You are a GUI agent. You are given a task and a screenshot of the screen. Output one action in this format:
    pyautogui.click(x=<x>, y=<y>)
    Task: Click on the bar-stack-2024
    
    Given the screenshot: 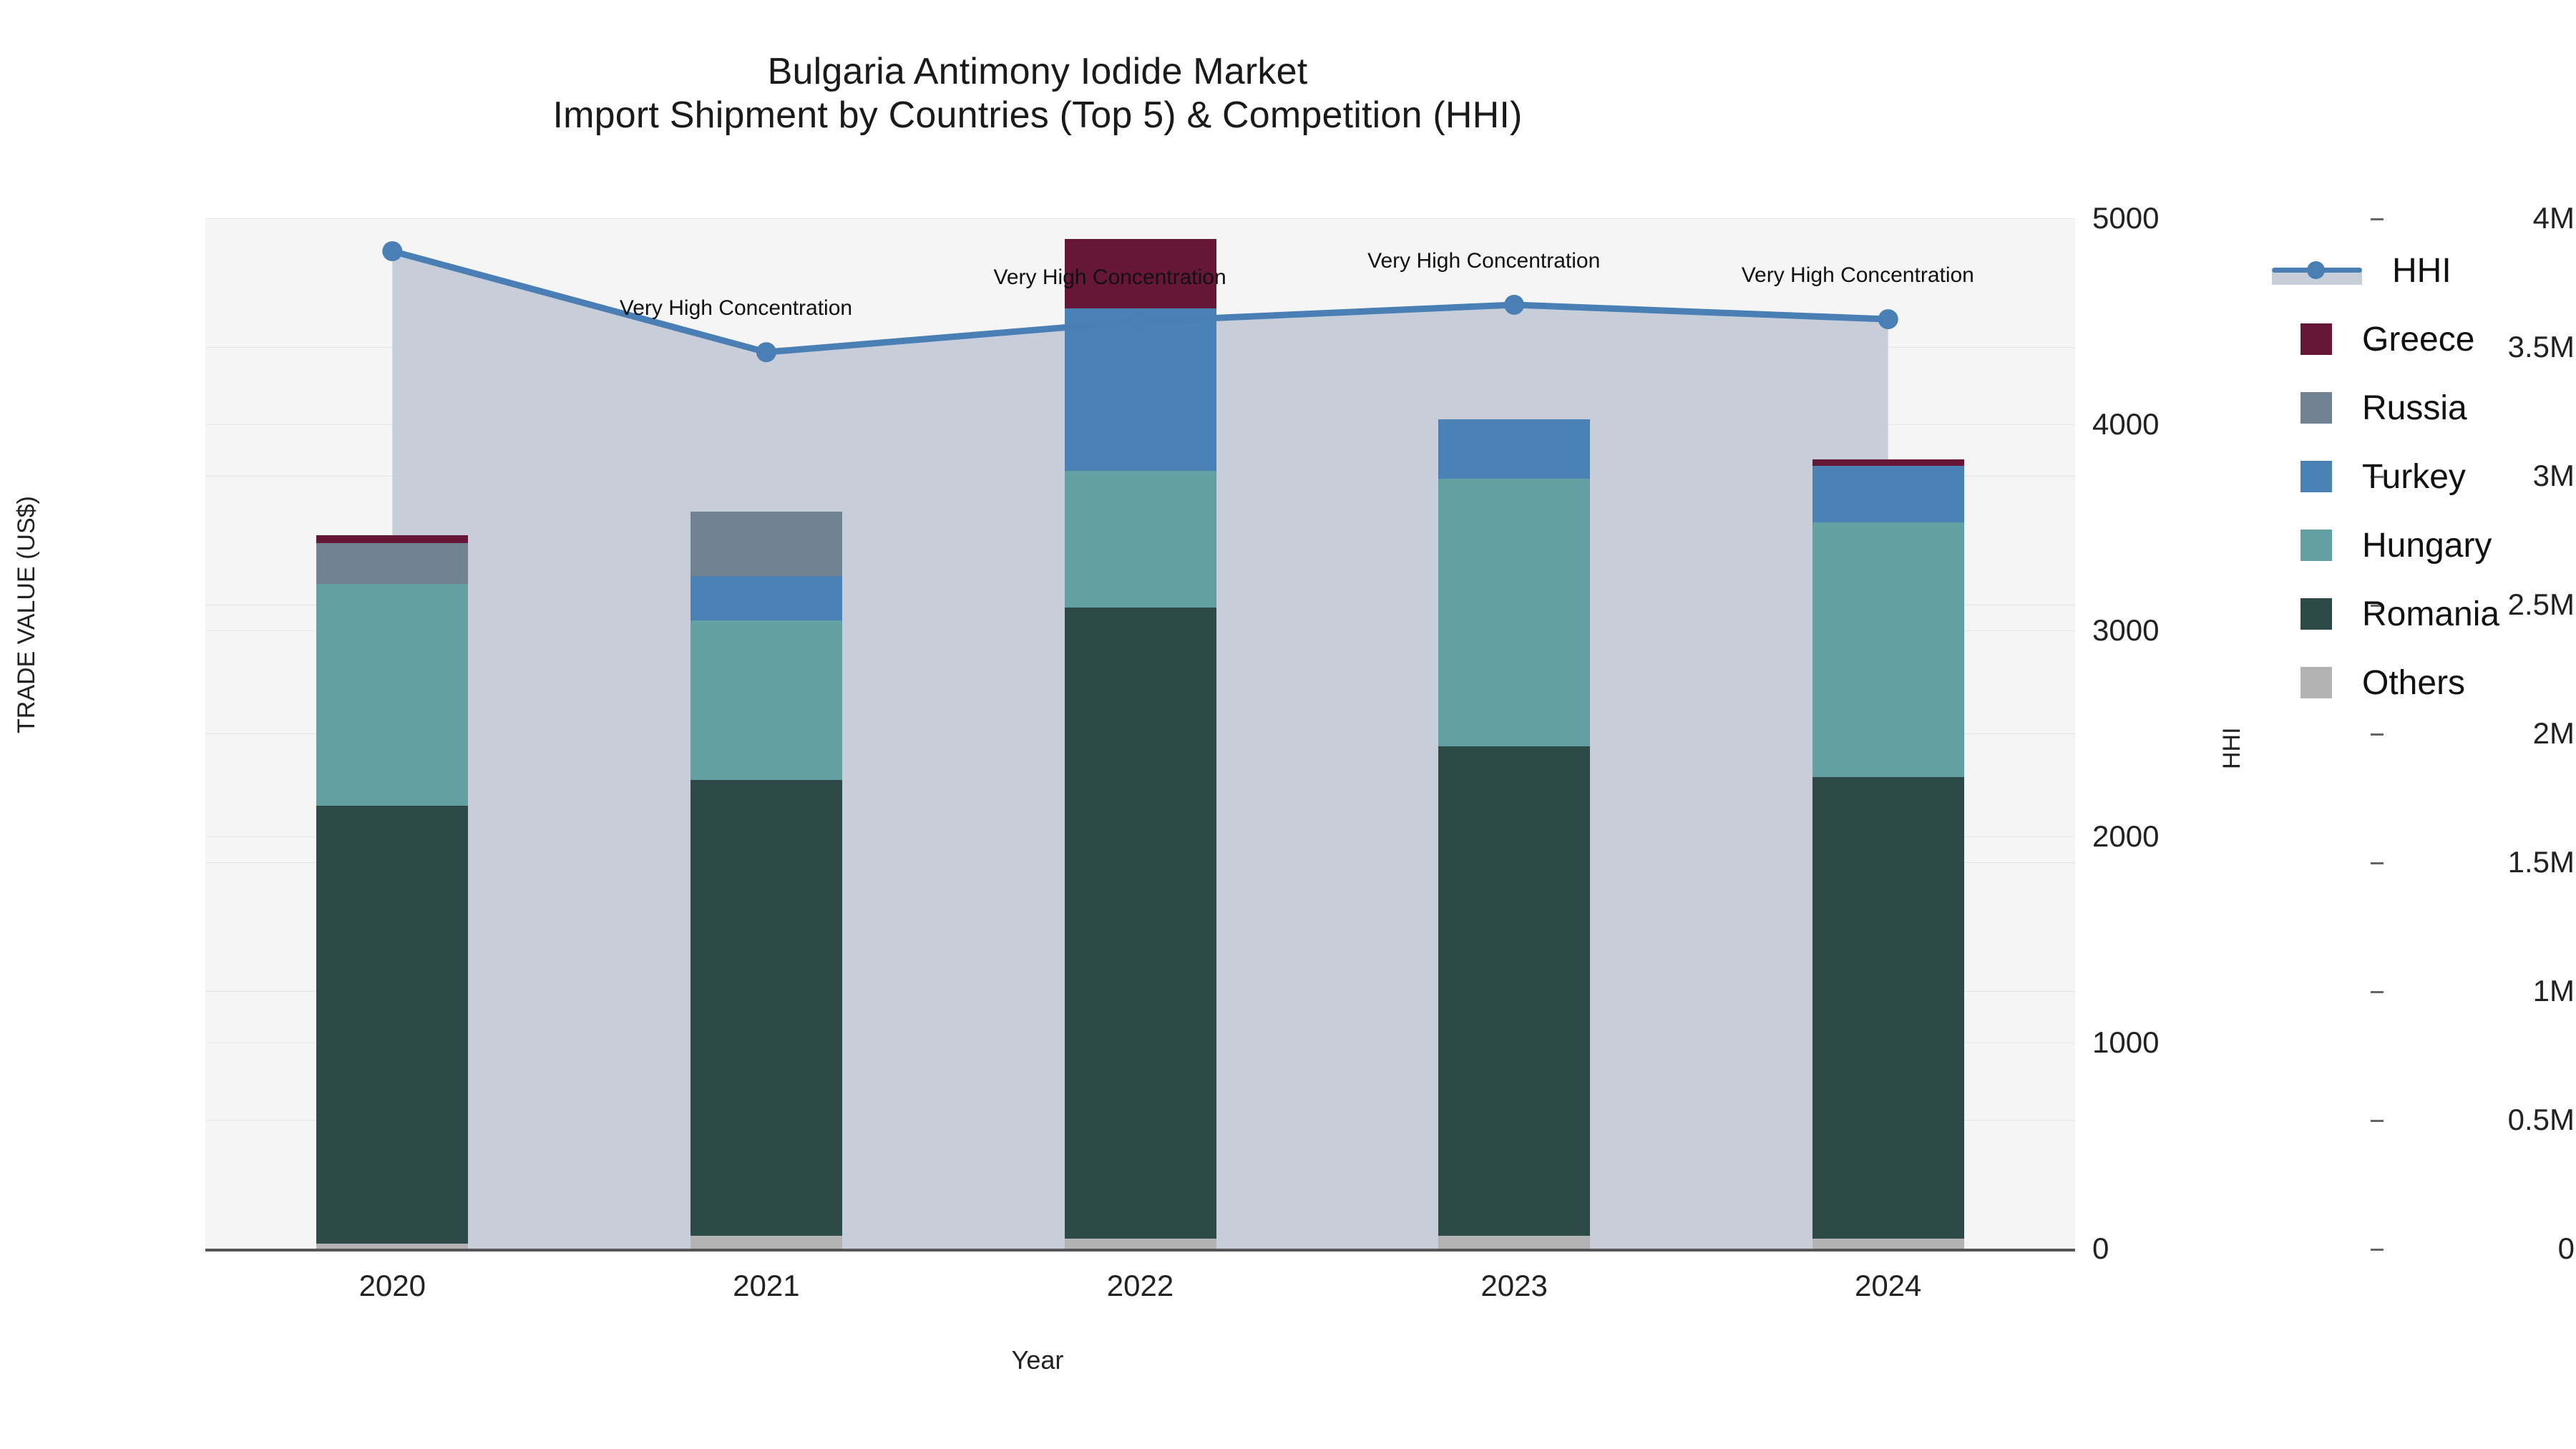 What is the action you would take?
    pyautogui.click(x=1888, y=733)
    